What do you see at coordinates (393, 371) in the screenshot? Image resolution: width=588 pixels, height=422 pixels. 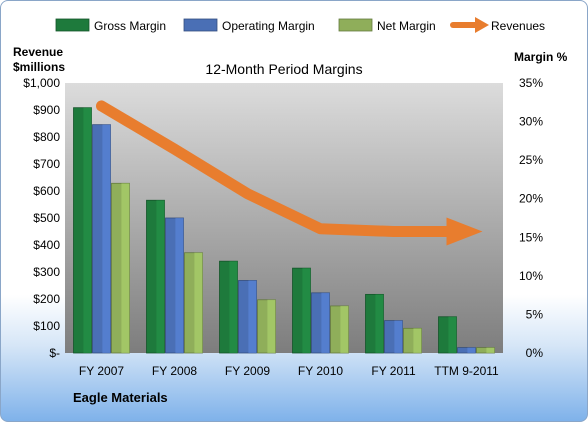 I see `category-label: FY 2011` at bounding box center [393, 371].